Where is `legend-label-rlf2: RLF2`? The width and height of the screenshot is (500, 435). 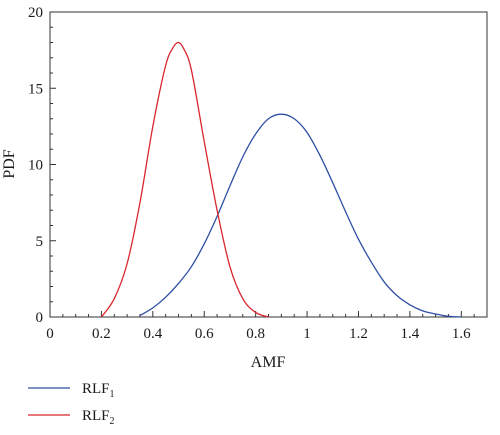 legend-label-rlf2: RLF2 is located at coordinates (98, 417).